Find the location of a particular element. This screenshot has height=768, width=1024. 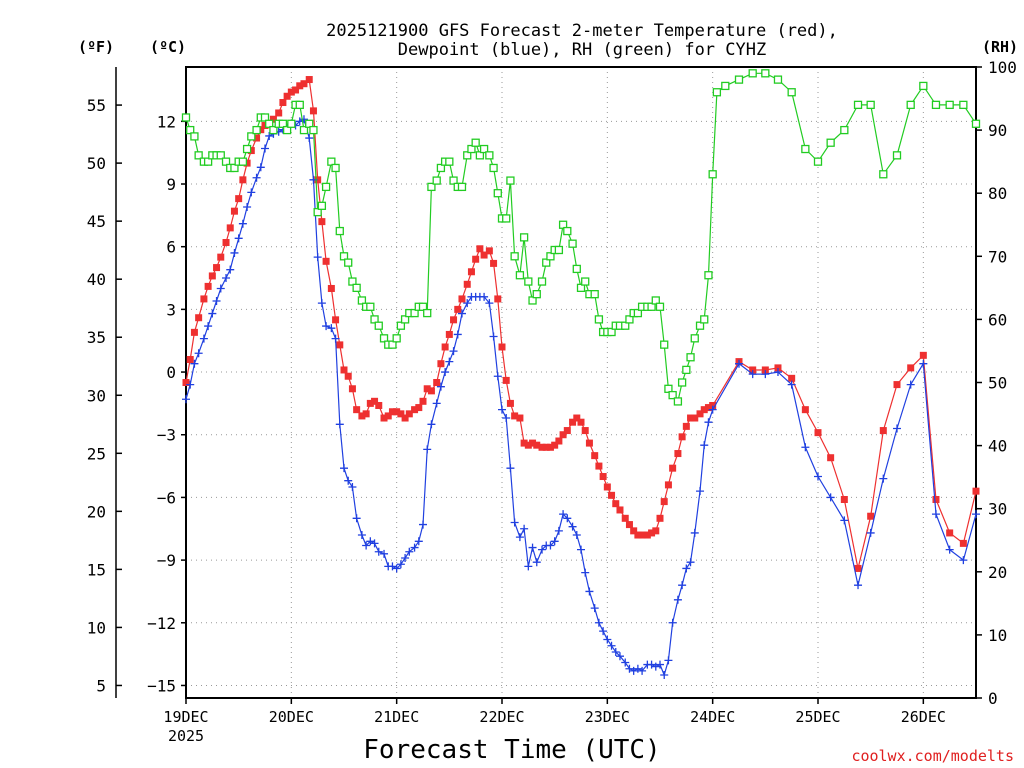

rh-tick-label: 100 is located at coordinates (1002, 67).